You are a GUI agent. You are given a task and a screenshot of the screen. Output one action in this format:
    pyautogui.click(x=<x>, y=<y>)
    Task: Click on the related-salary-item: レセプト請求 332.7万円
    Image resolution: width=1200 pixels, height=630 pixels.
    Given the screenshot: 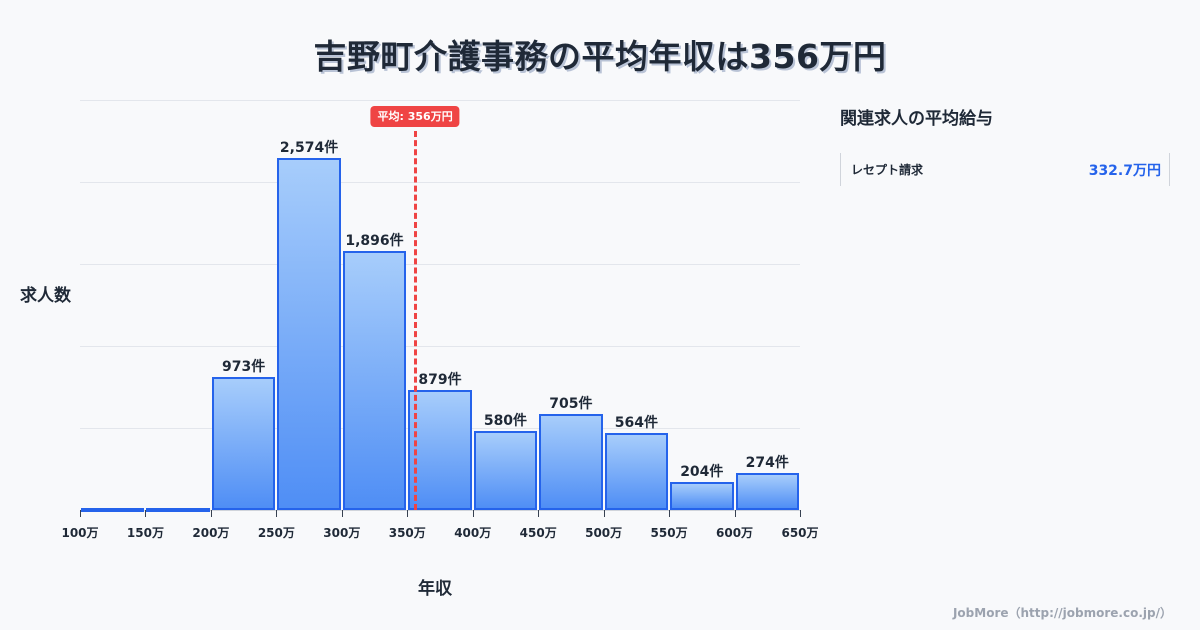 What is the action you would take?
    pyautogui.click(x=1005, y=169)
    